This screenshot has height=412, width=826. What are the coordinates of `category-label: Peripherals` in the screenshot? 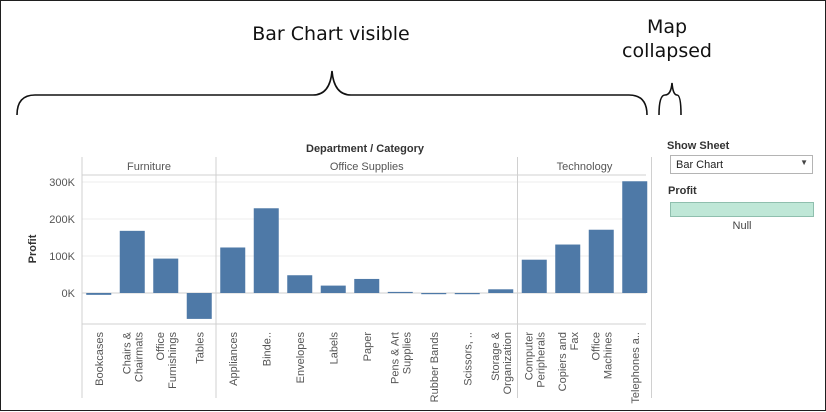 It's located at (541, 360).